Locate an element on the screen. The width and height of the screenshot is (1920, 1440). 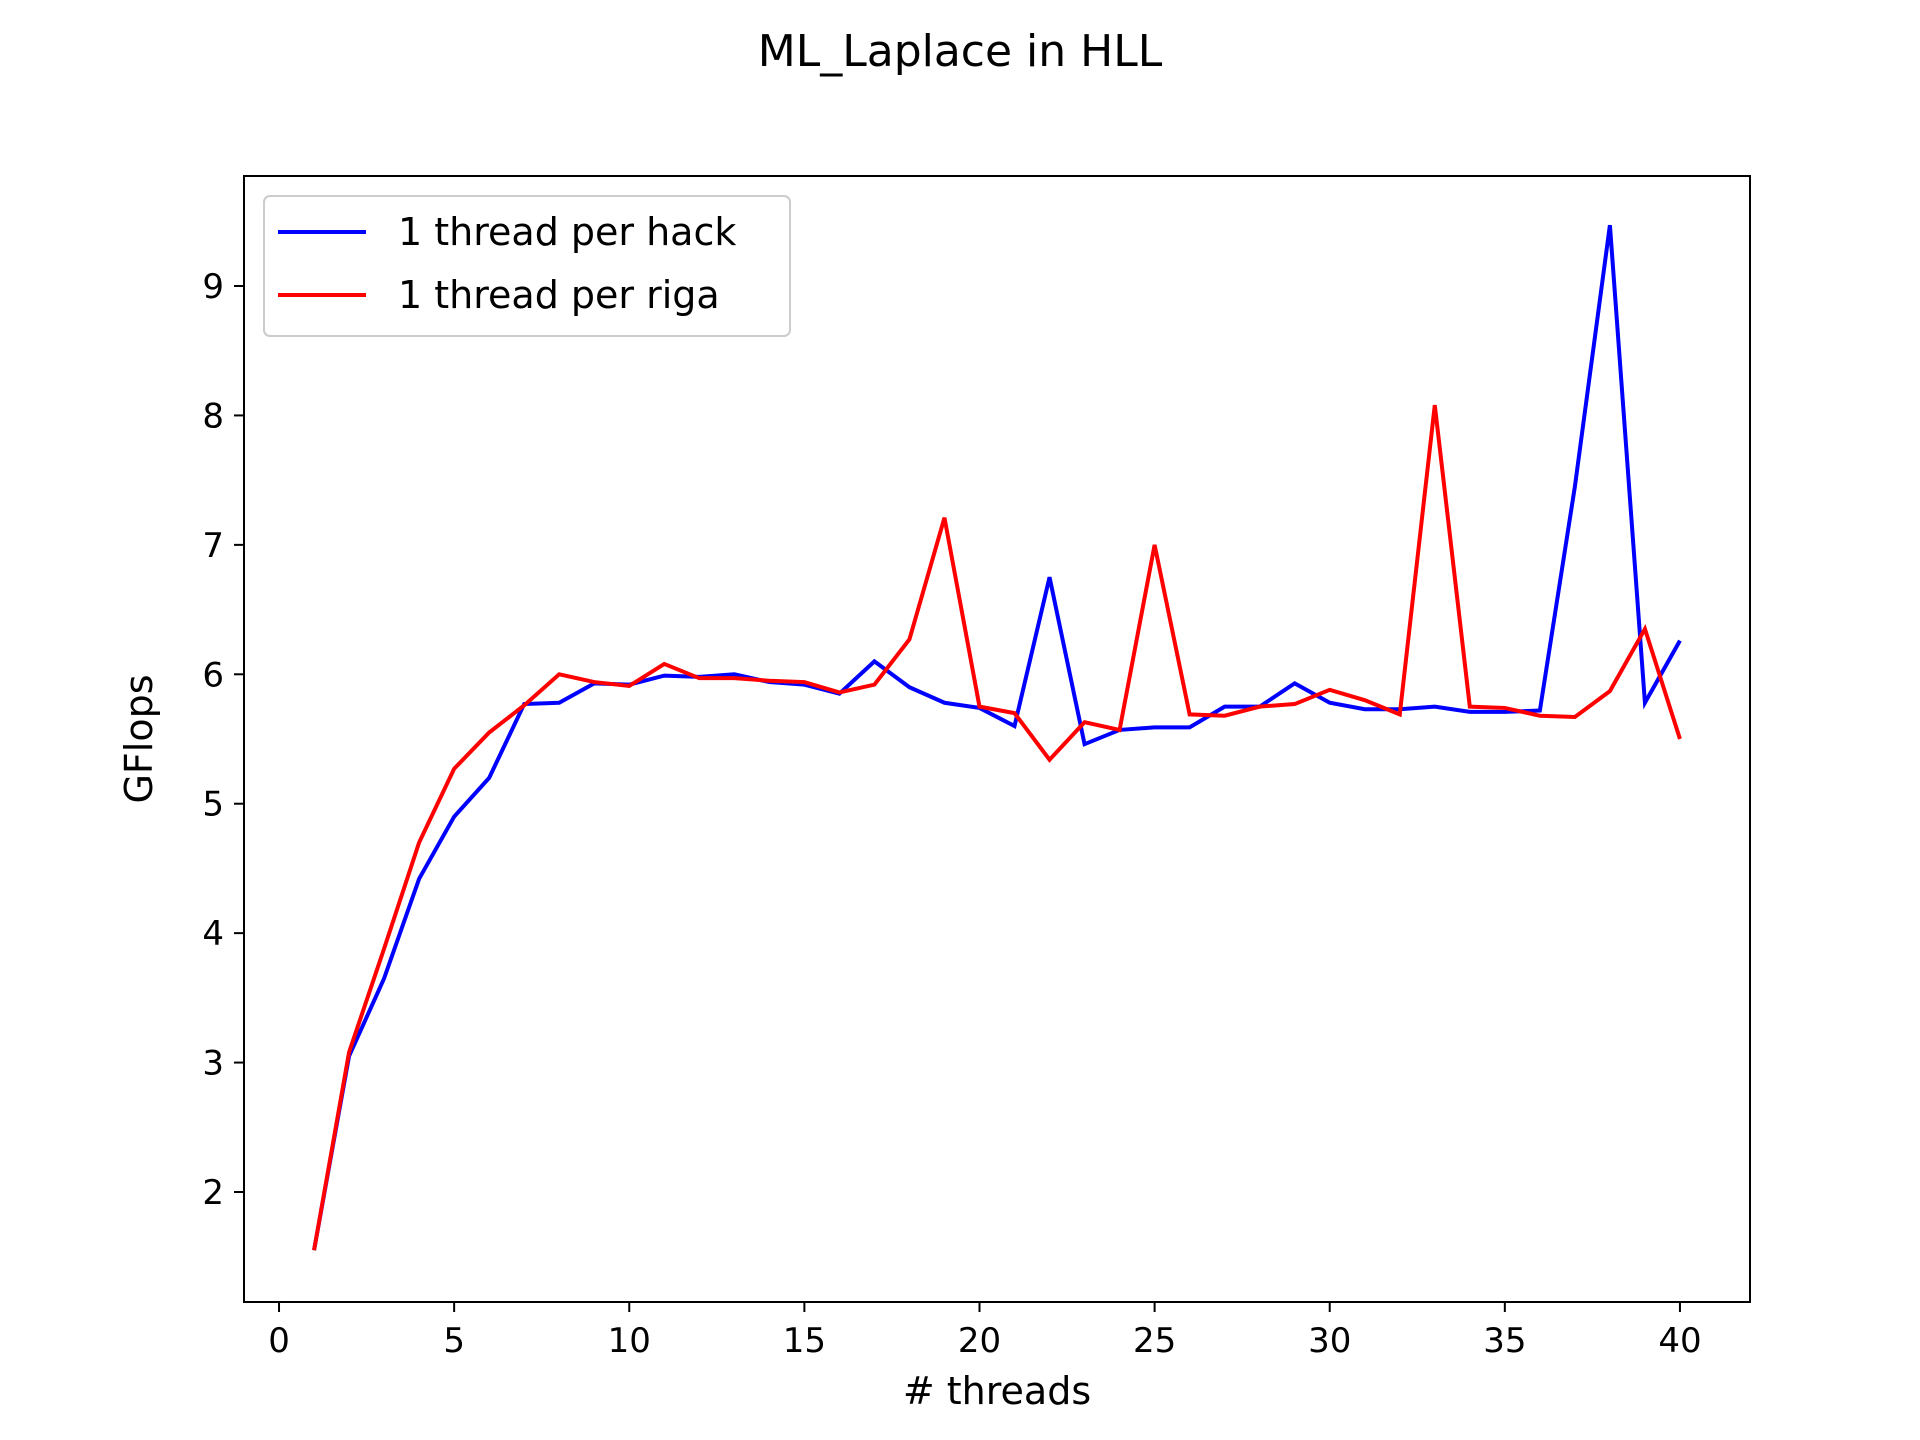
y-tick-label: 9 is located at coordinates (213, 287).